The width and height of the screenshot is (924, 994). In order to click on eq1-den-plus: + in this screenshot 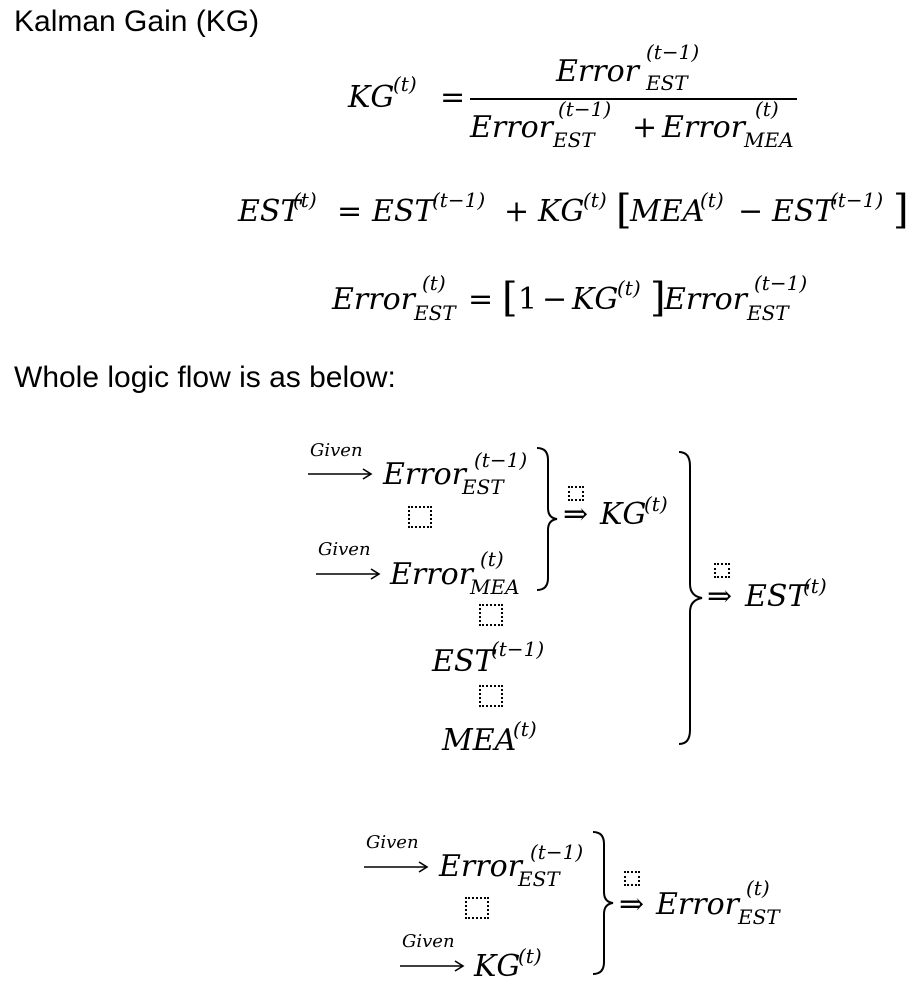, I will do `click(645, 127)`.